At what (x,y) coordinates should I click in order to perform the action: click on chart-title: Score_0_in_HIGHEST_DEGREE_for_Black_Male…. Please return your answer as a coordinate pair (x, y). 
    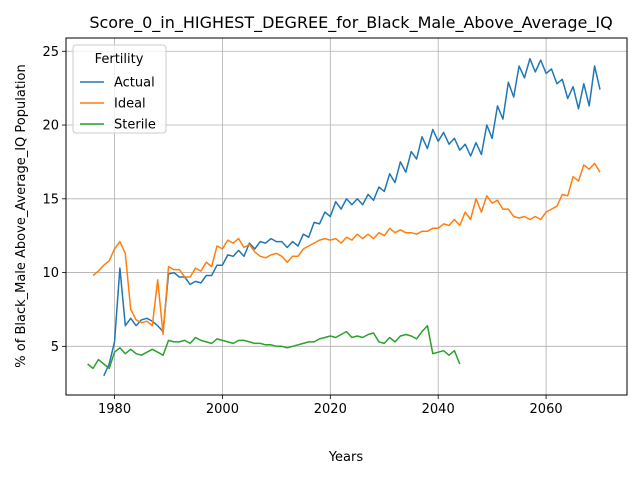
    Looking at the image, I should click on (350, 23).